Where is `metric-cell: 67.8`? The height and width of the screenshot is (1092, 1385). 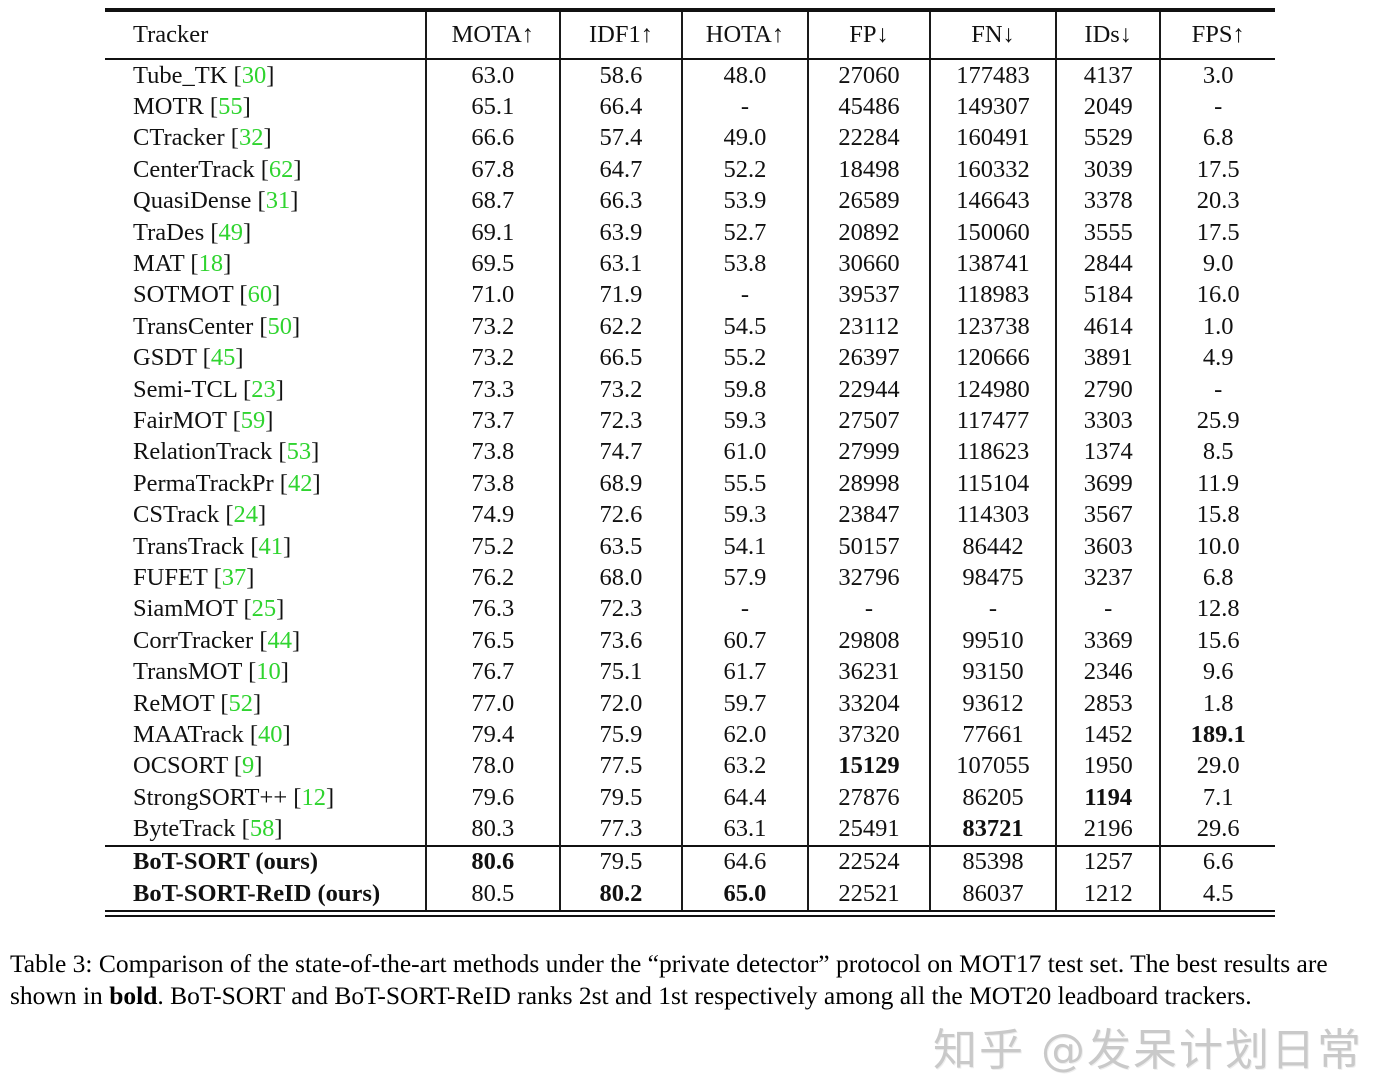
metric-cell: 67.8 is located at coordinates (492, 170).